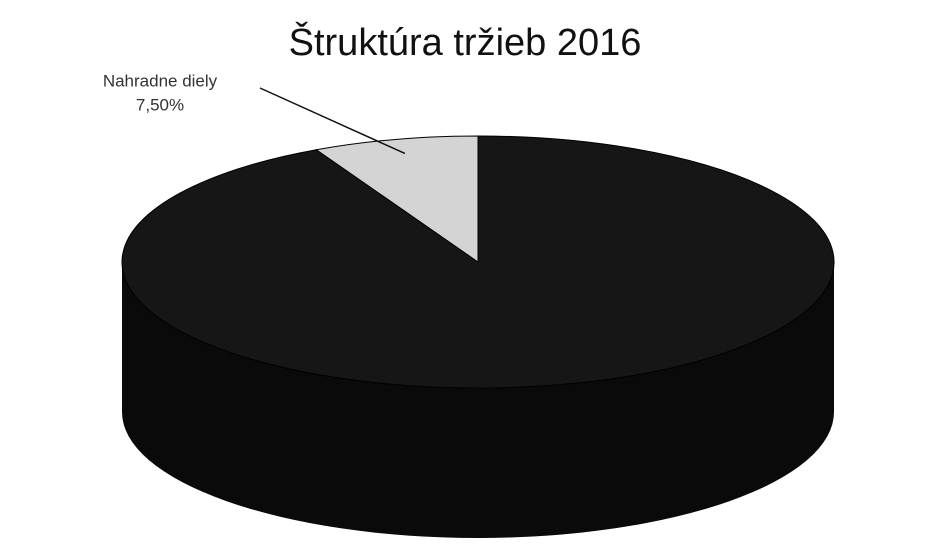  I want to click on slice-label: Nahradne diely, so click(160, 80).